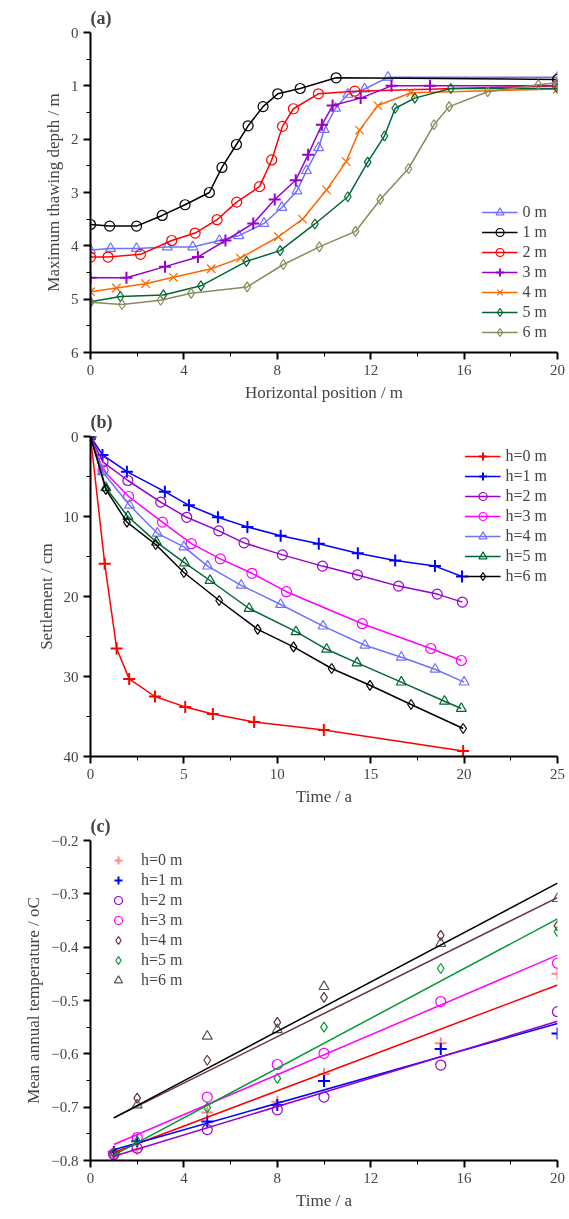 The image size is (569, 1219). What do you see at coordinates (371, 773) in the screenshot?
I see `x-tick-label: 15` at bounding box center [371, 773].